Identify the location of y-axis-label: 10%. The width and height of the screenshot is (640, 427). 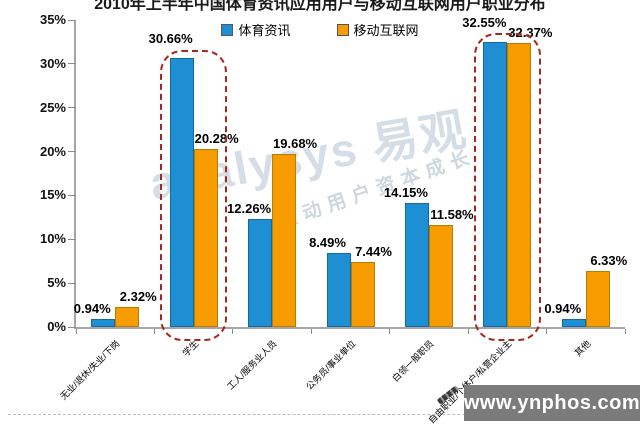
(52, 239).